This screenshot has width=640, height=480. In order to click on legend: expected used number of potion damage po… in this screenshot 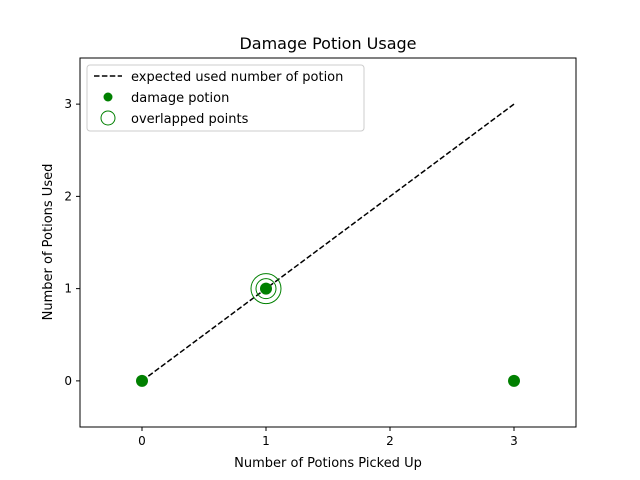, I will do `click(225, 98)`.